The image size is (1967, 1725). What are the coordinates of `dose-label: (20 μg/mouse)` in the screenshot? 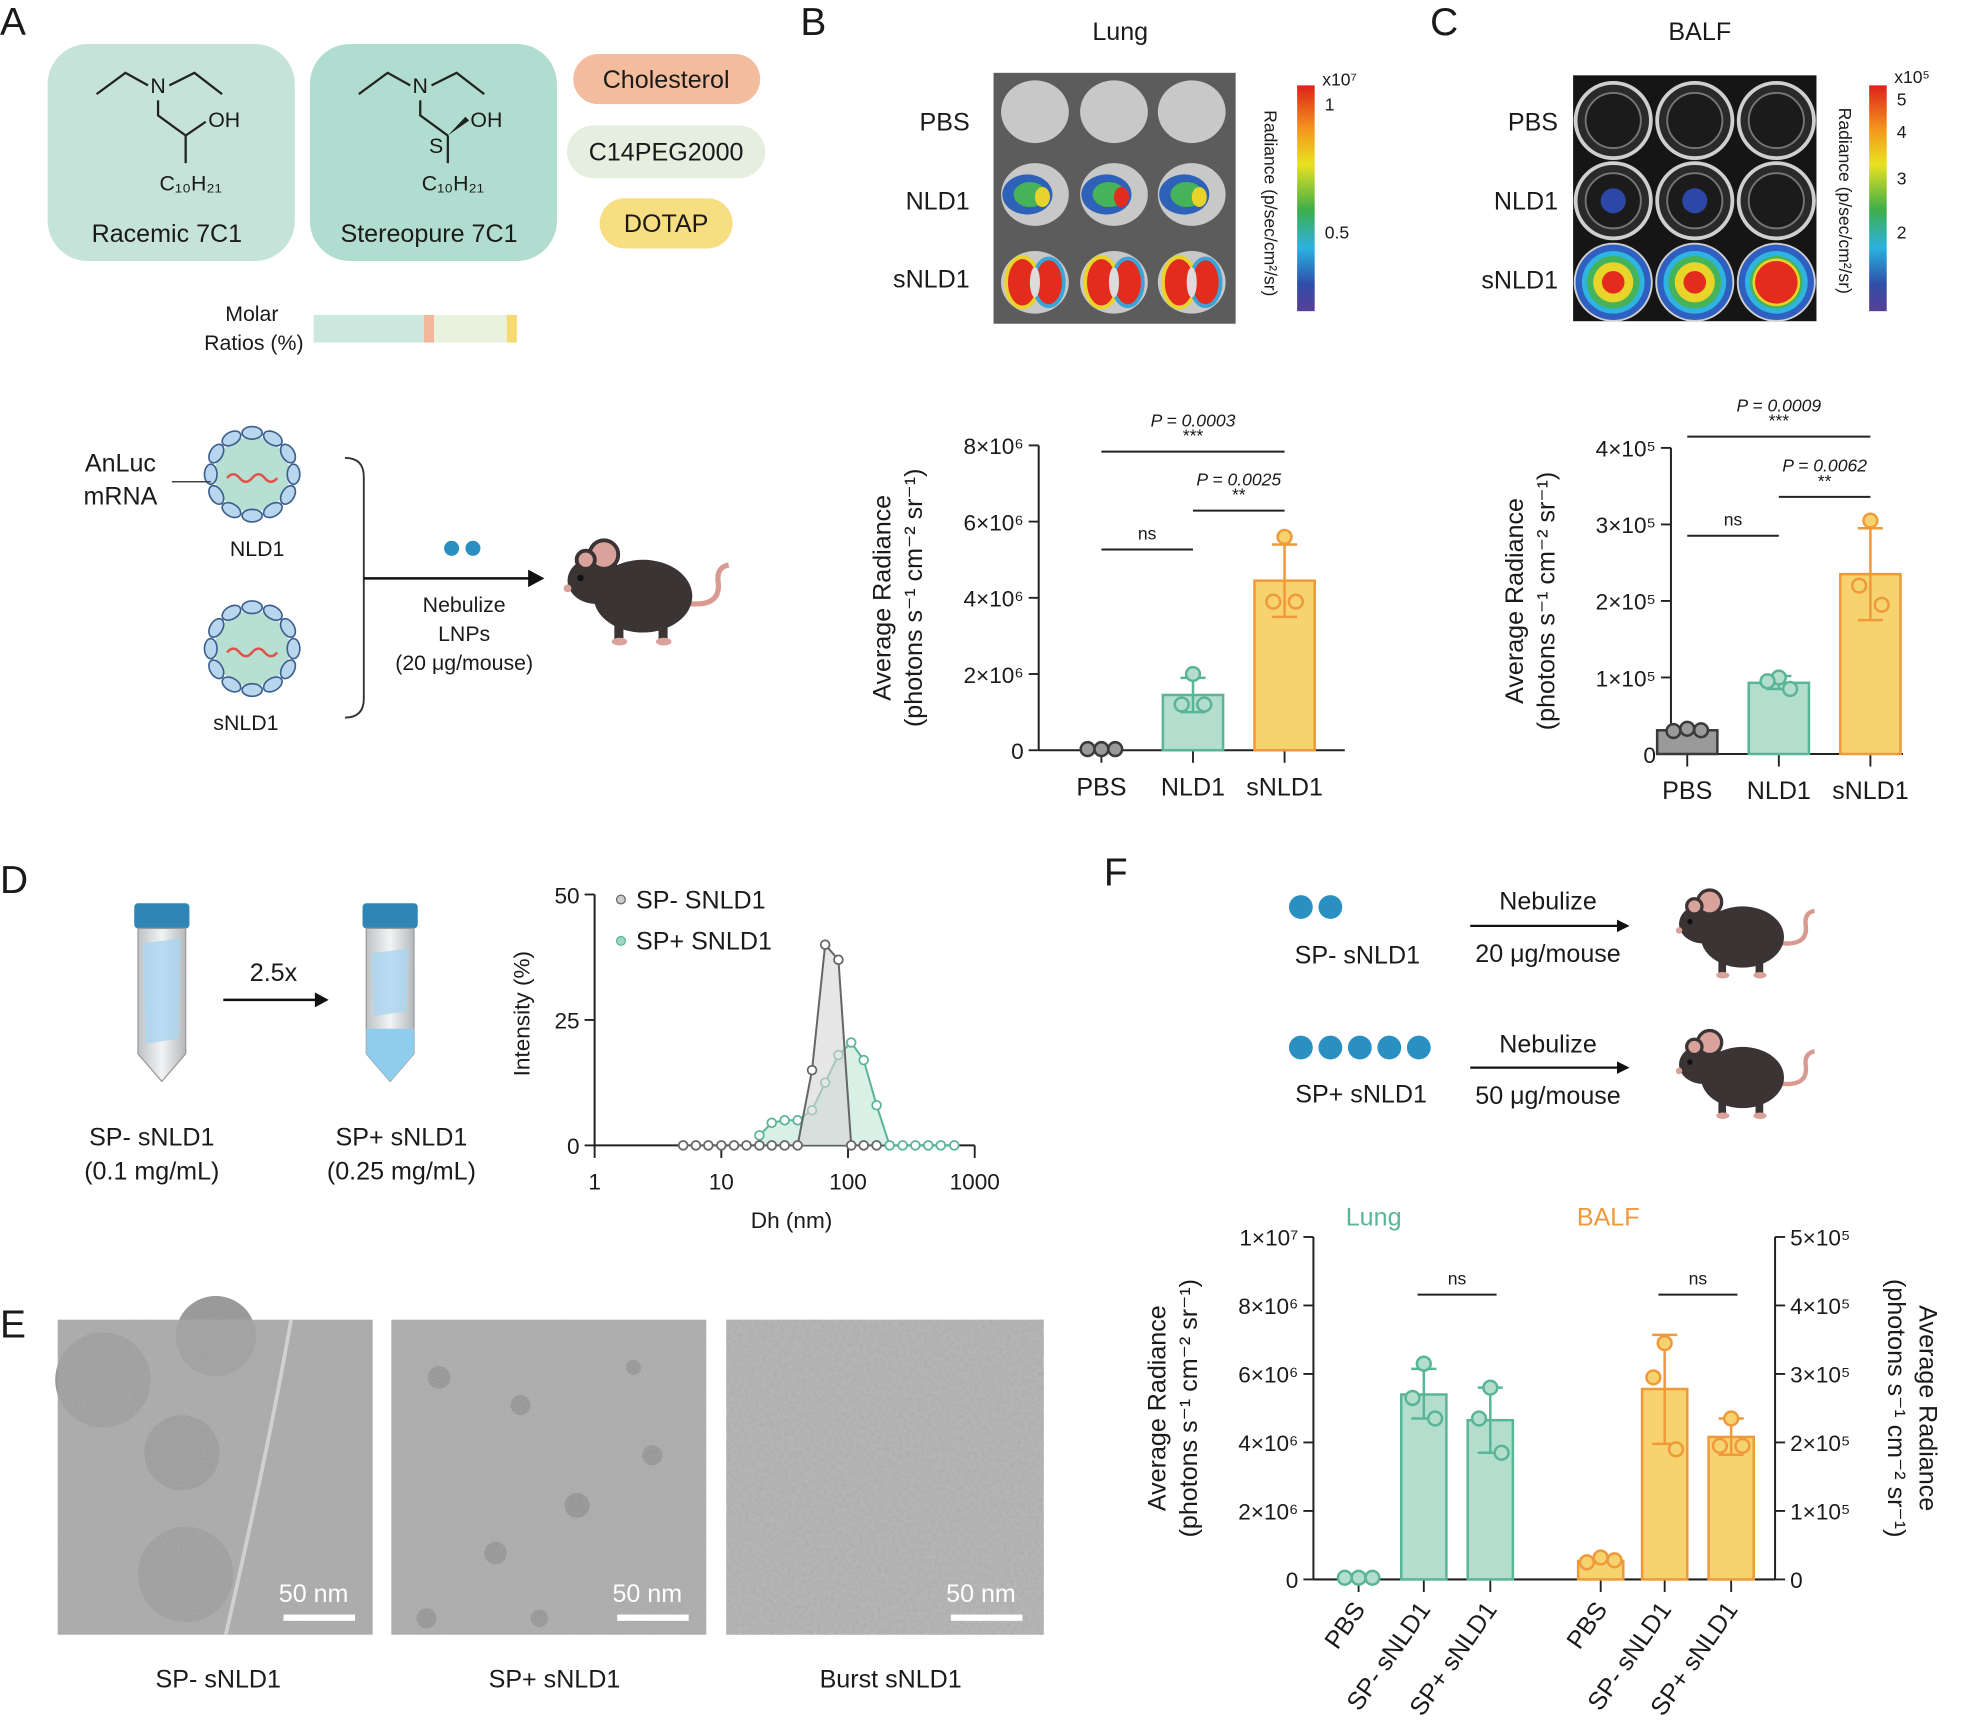 It's located at (464, 663).